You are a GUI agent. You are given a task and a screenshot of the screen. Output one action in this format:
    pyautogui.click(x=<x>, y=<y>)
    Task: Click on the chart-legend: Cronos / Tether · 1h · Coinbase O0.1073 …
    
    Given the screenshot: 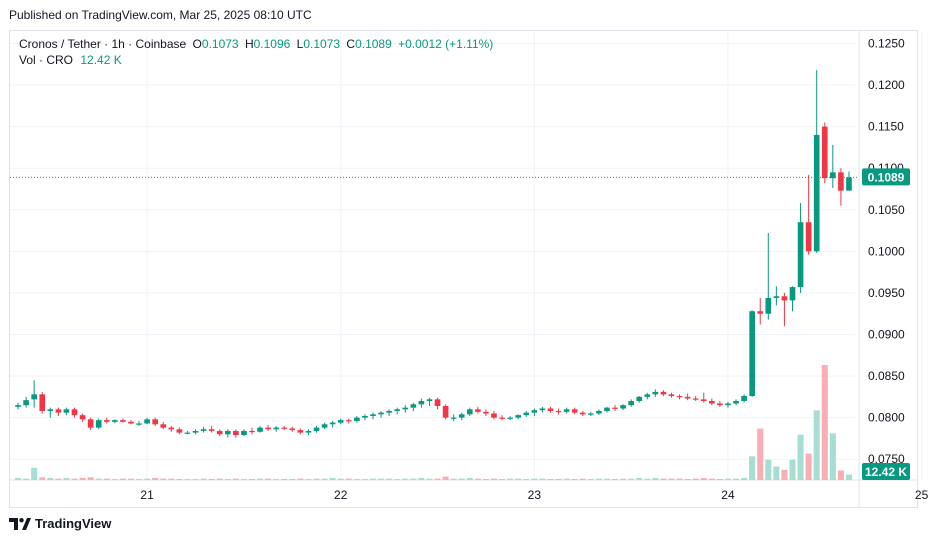 What is the action you would take?
    pyautogui.click(x=256, y=52)
    